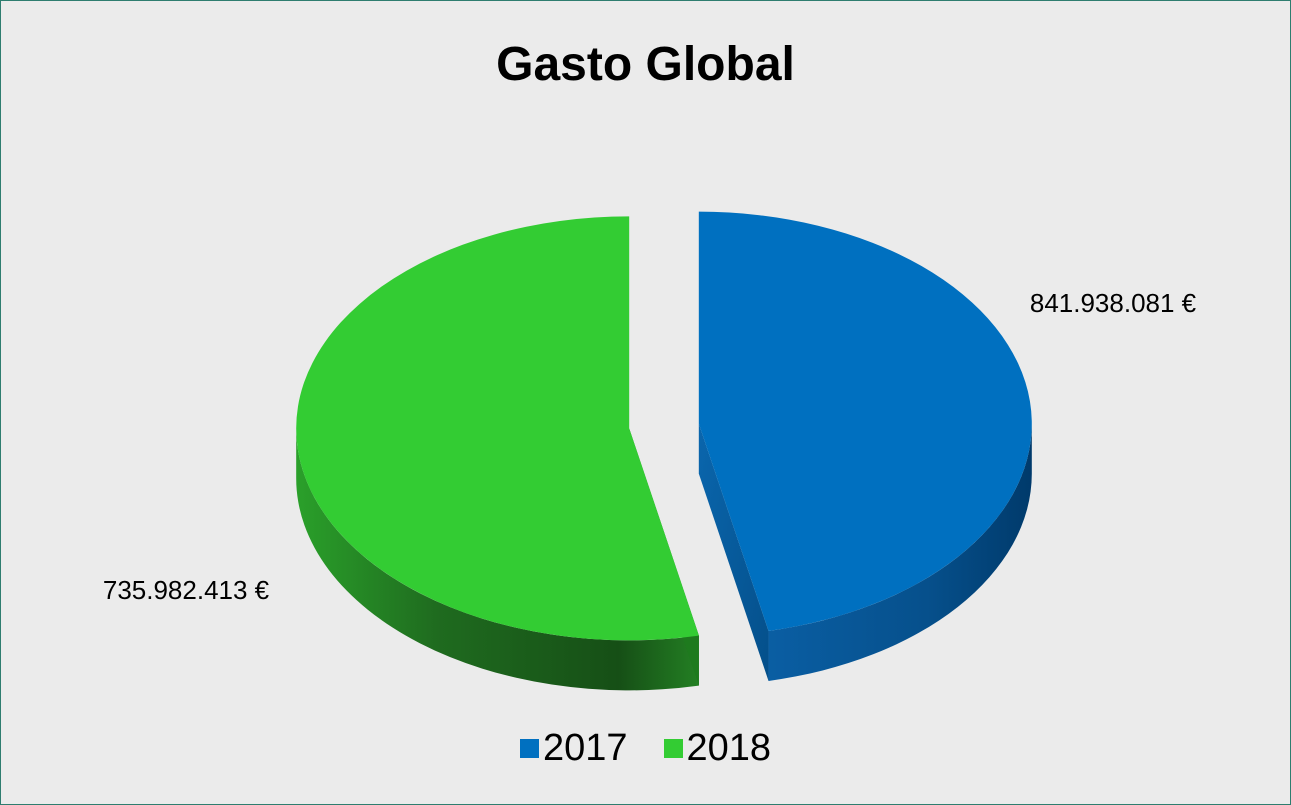 The width and height of the screenshot is (1291, 805). I want to click on legend-label-2018: 2018, so click(729, 748).